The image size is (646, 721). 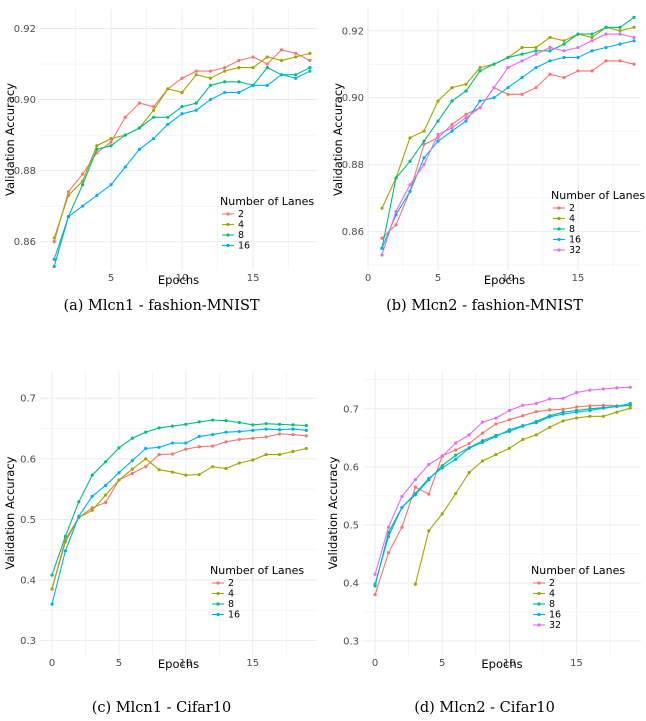 What do you see at coordinates (576, 663) in the screenshot?
I see `x-tick-label: 15` at bounding box center [576, 663].